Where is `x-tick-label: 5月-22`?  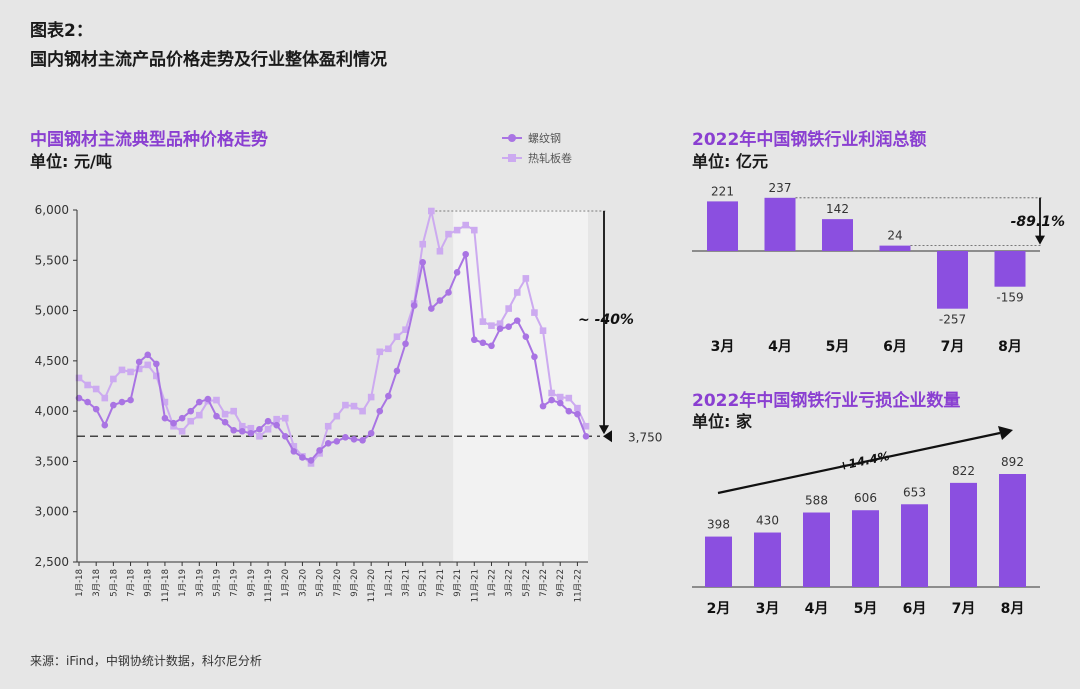 x-tick-label: 5月-22 is located at coordinates (527, 583).